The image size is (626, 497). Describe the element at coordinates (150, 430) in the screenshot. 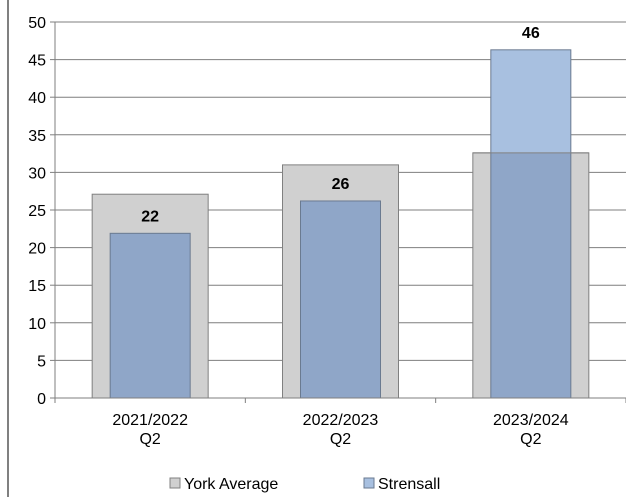

I see `x-category-label: 2021/2022 Q2` at that location.